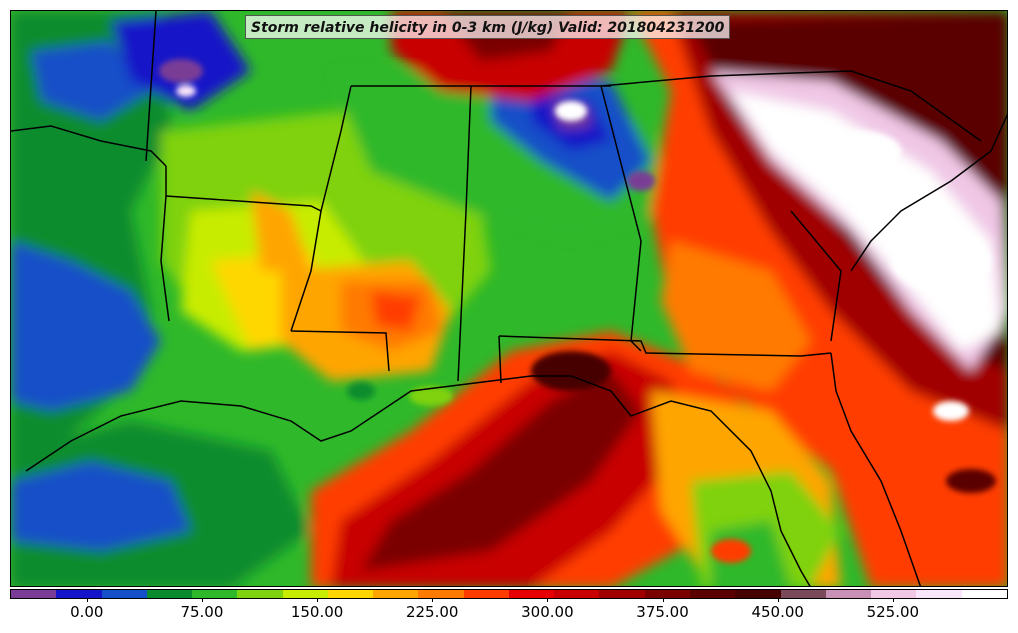 The height and width of the screenshot is (633, 1018). I want to click on border-tx-la, so click(165, 244).